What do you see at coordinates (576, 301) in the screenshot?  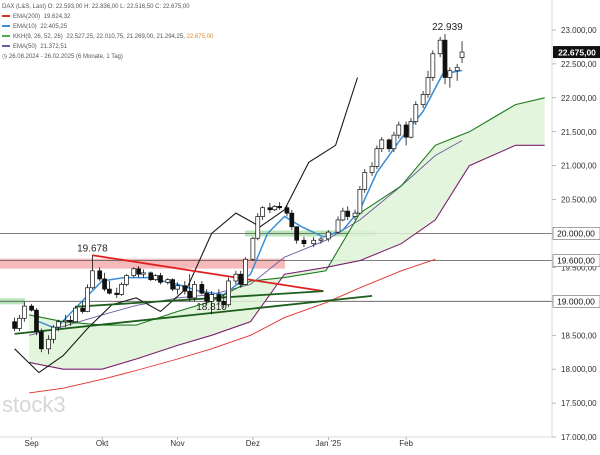 I see `level-label: 19.000,00` at bounding box center [576, 301].